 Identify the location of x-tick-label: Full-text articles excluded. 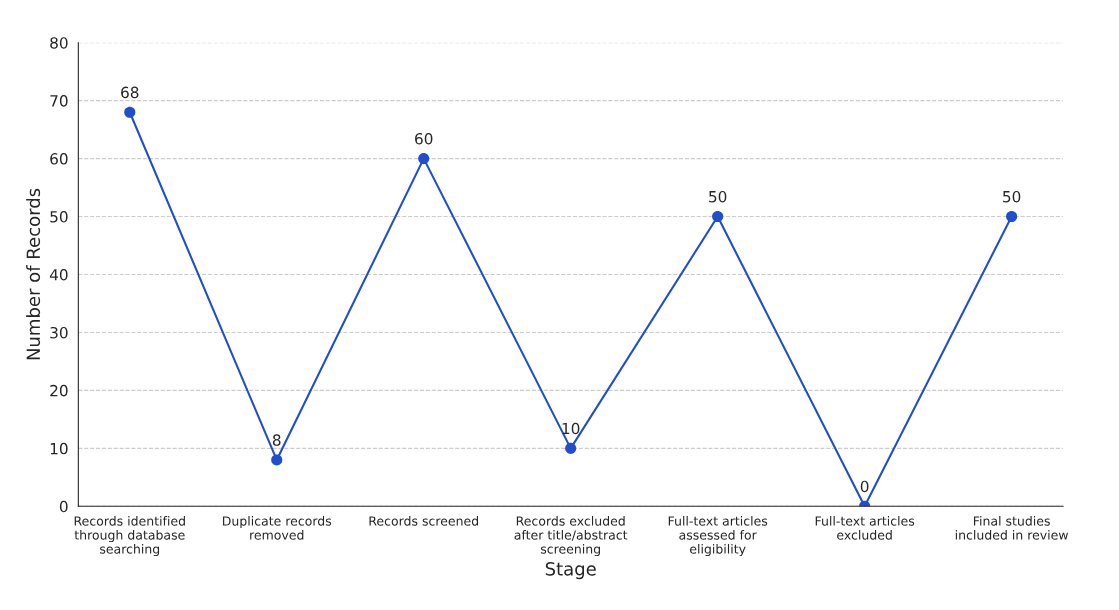
(865, 528).